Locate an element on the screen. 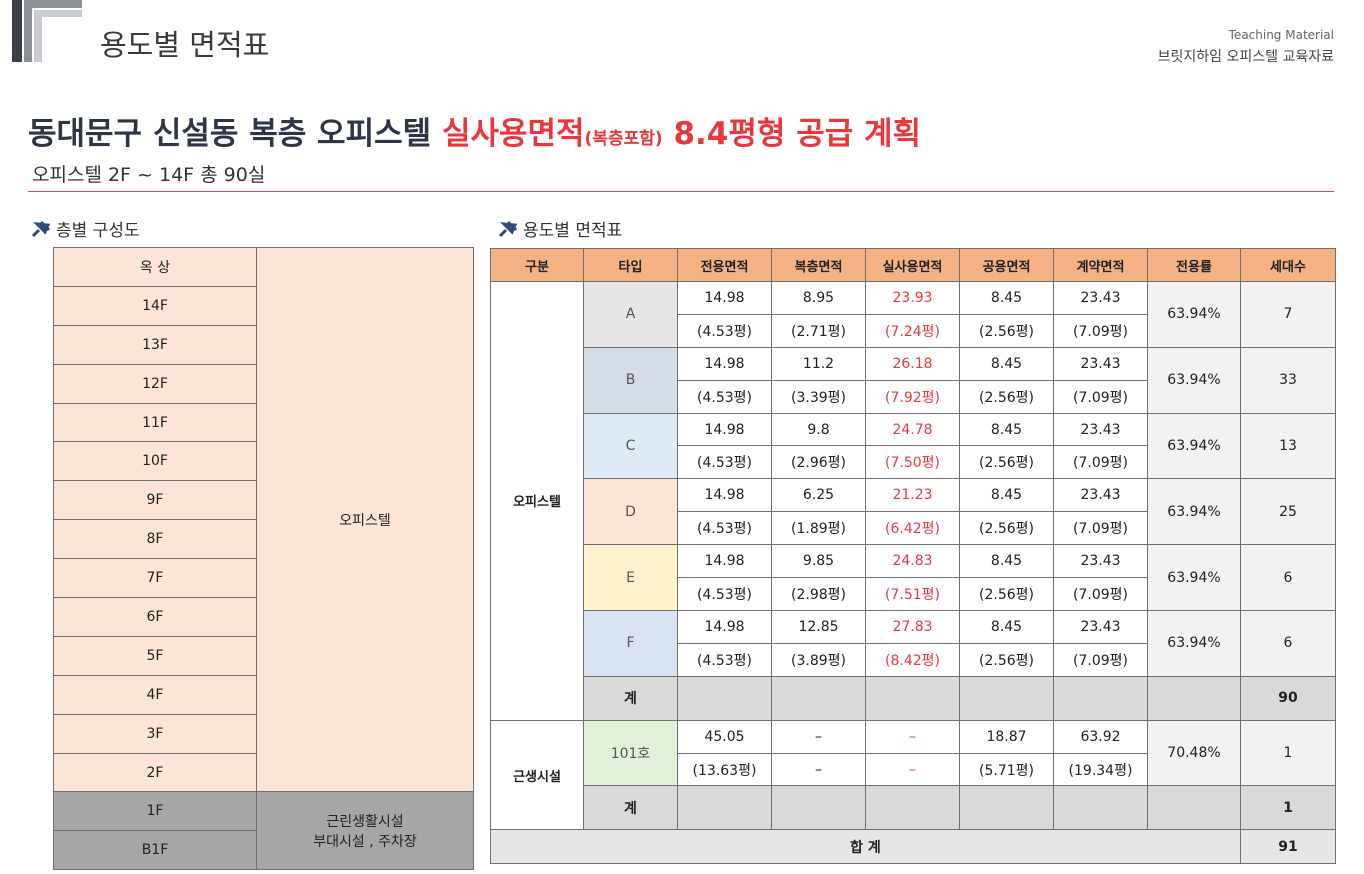 This screenshot has width=1364, height=874. ratio: 63.94% is located at coordinates (1194, 577).